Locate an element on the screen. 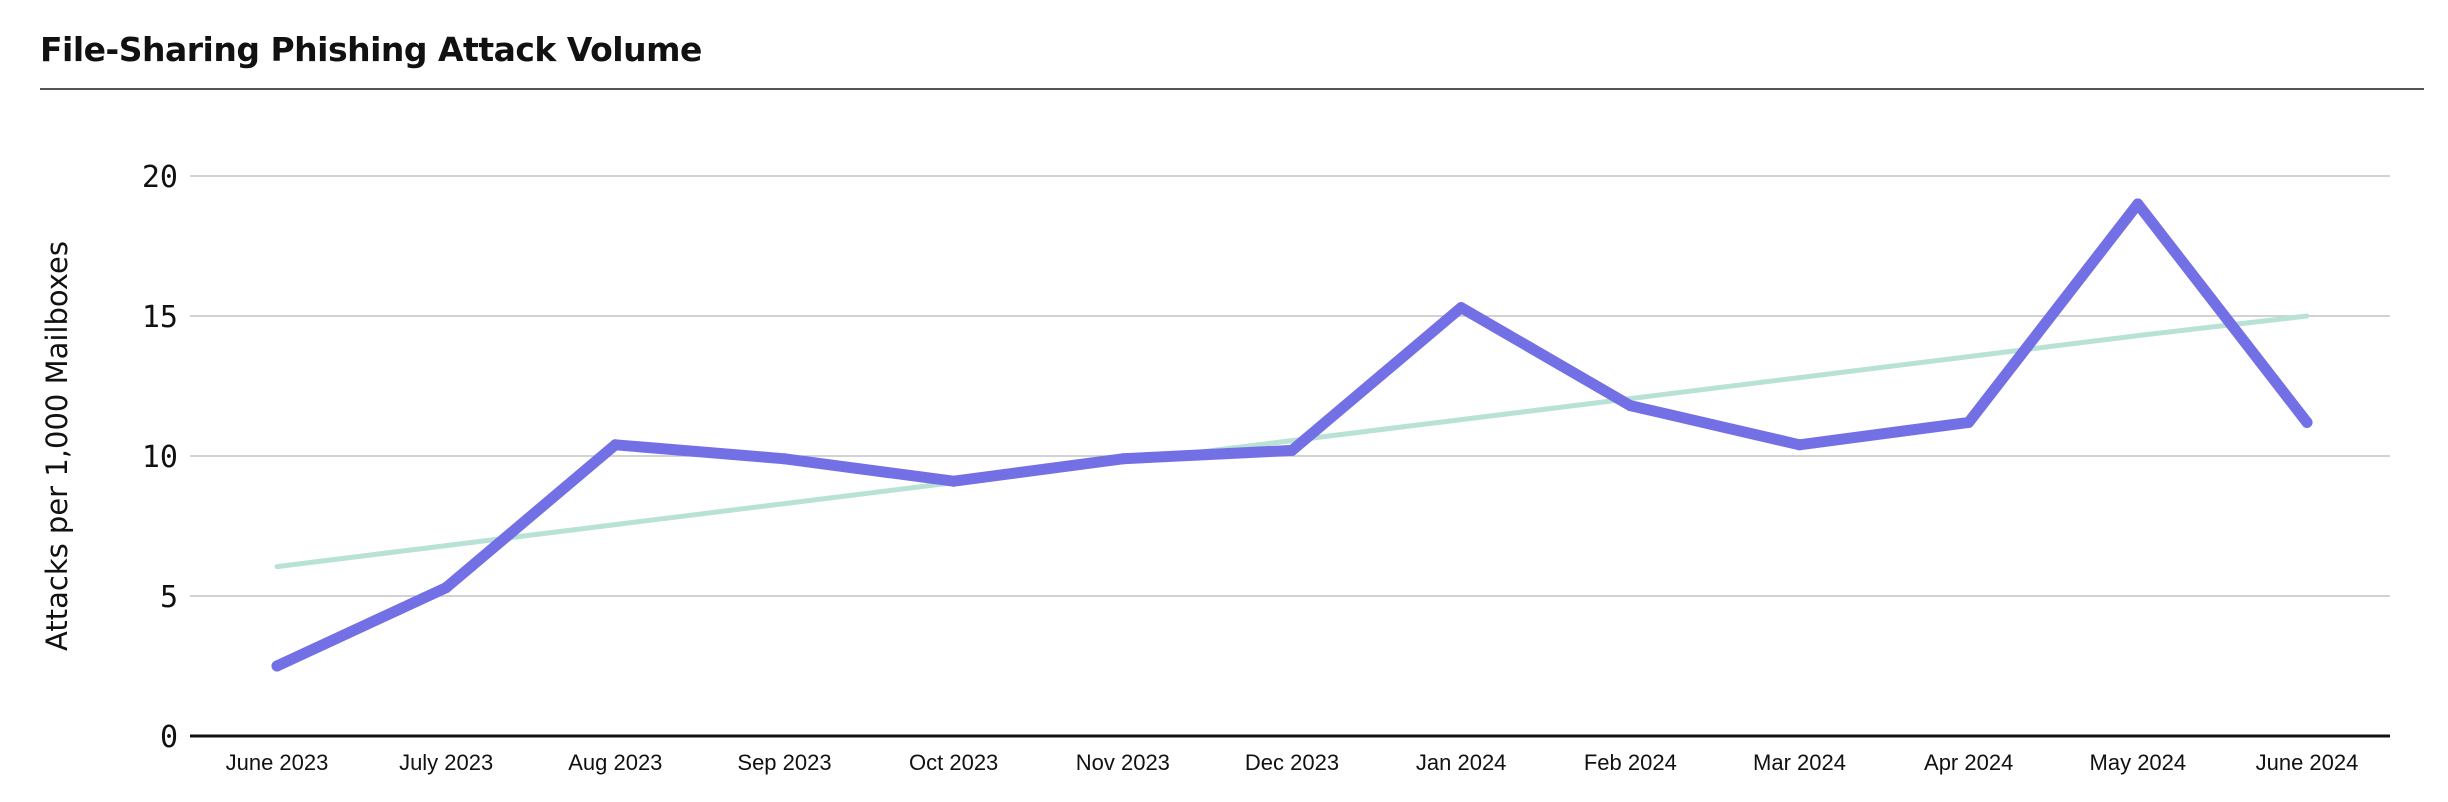  y-tick-label: 10 is located at coordinates (160, 457).